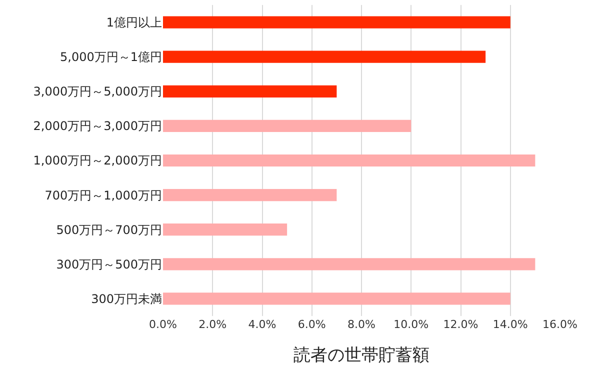 The width and height of the screenshot is (608, 386). What do you see at coordinates (103, 195) in the screenshot?
I see `y-tick-label: 700万円～1,000万円` at bounding box center [103, 195].